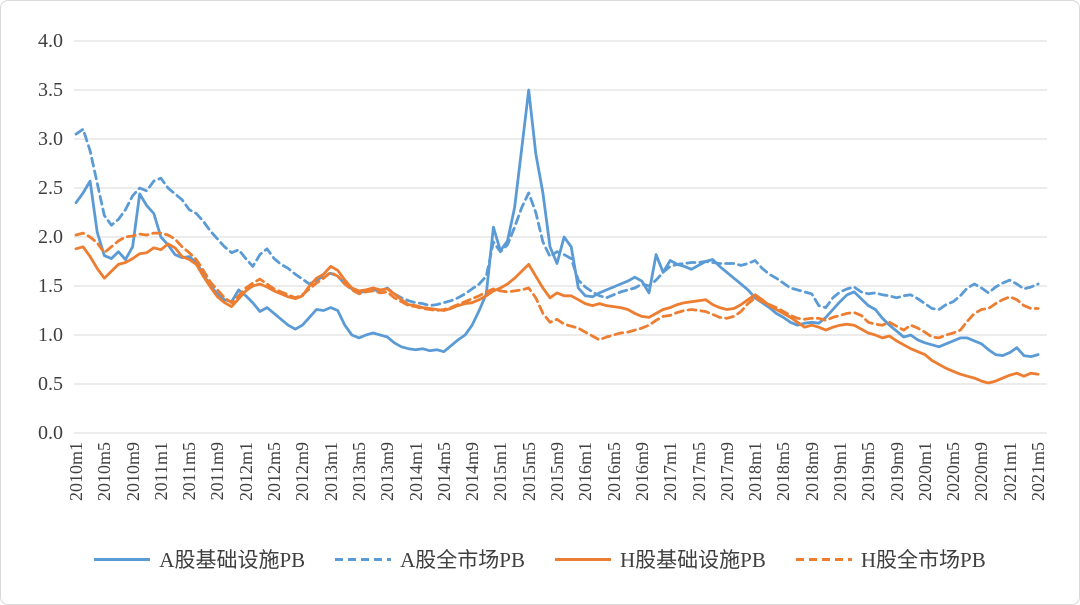  What do you see at coordinates (274, 472) in the screenshot?
I see `x-tick-label: 2012m5` at bounding box center [274, 472].